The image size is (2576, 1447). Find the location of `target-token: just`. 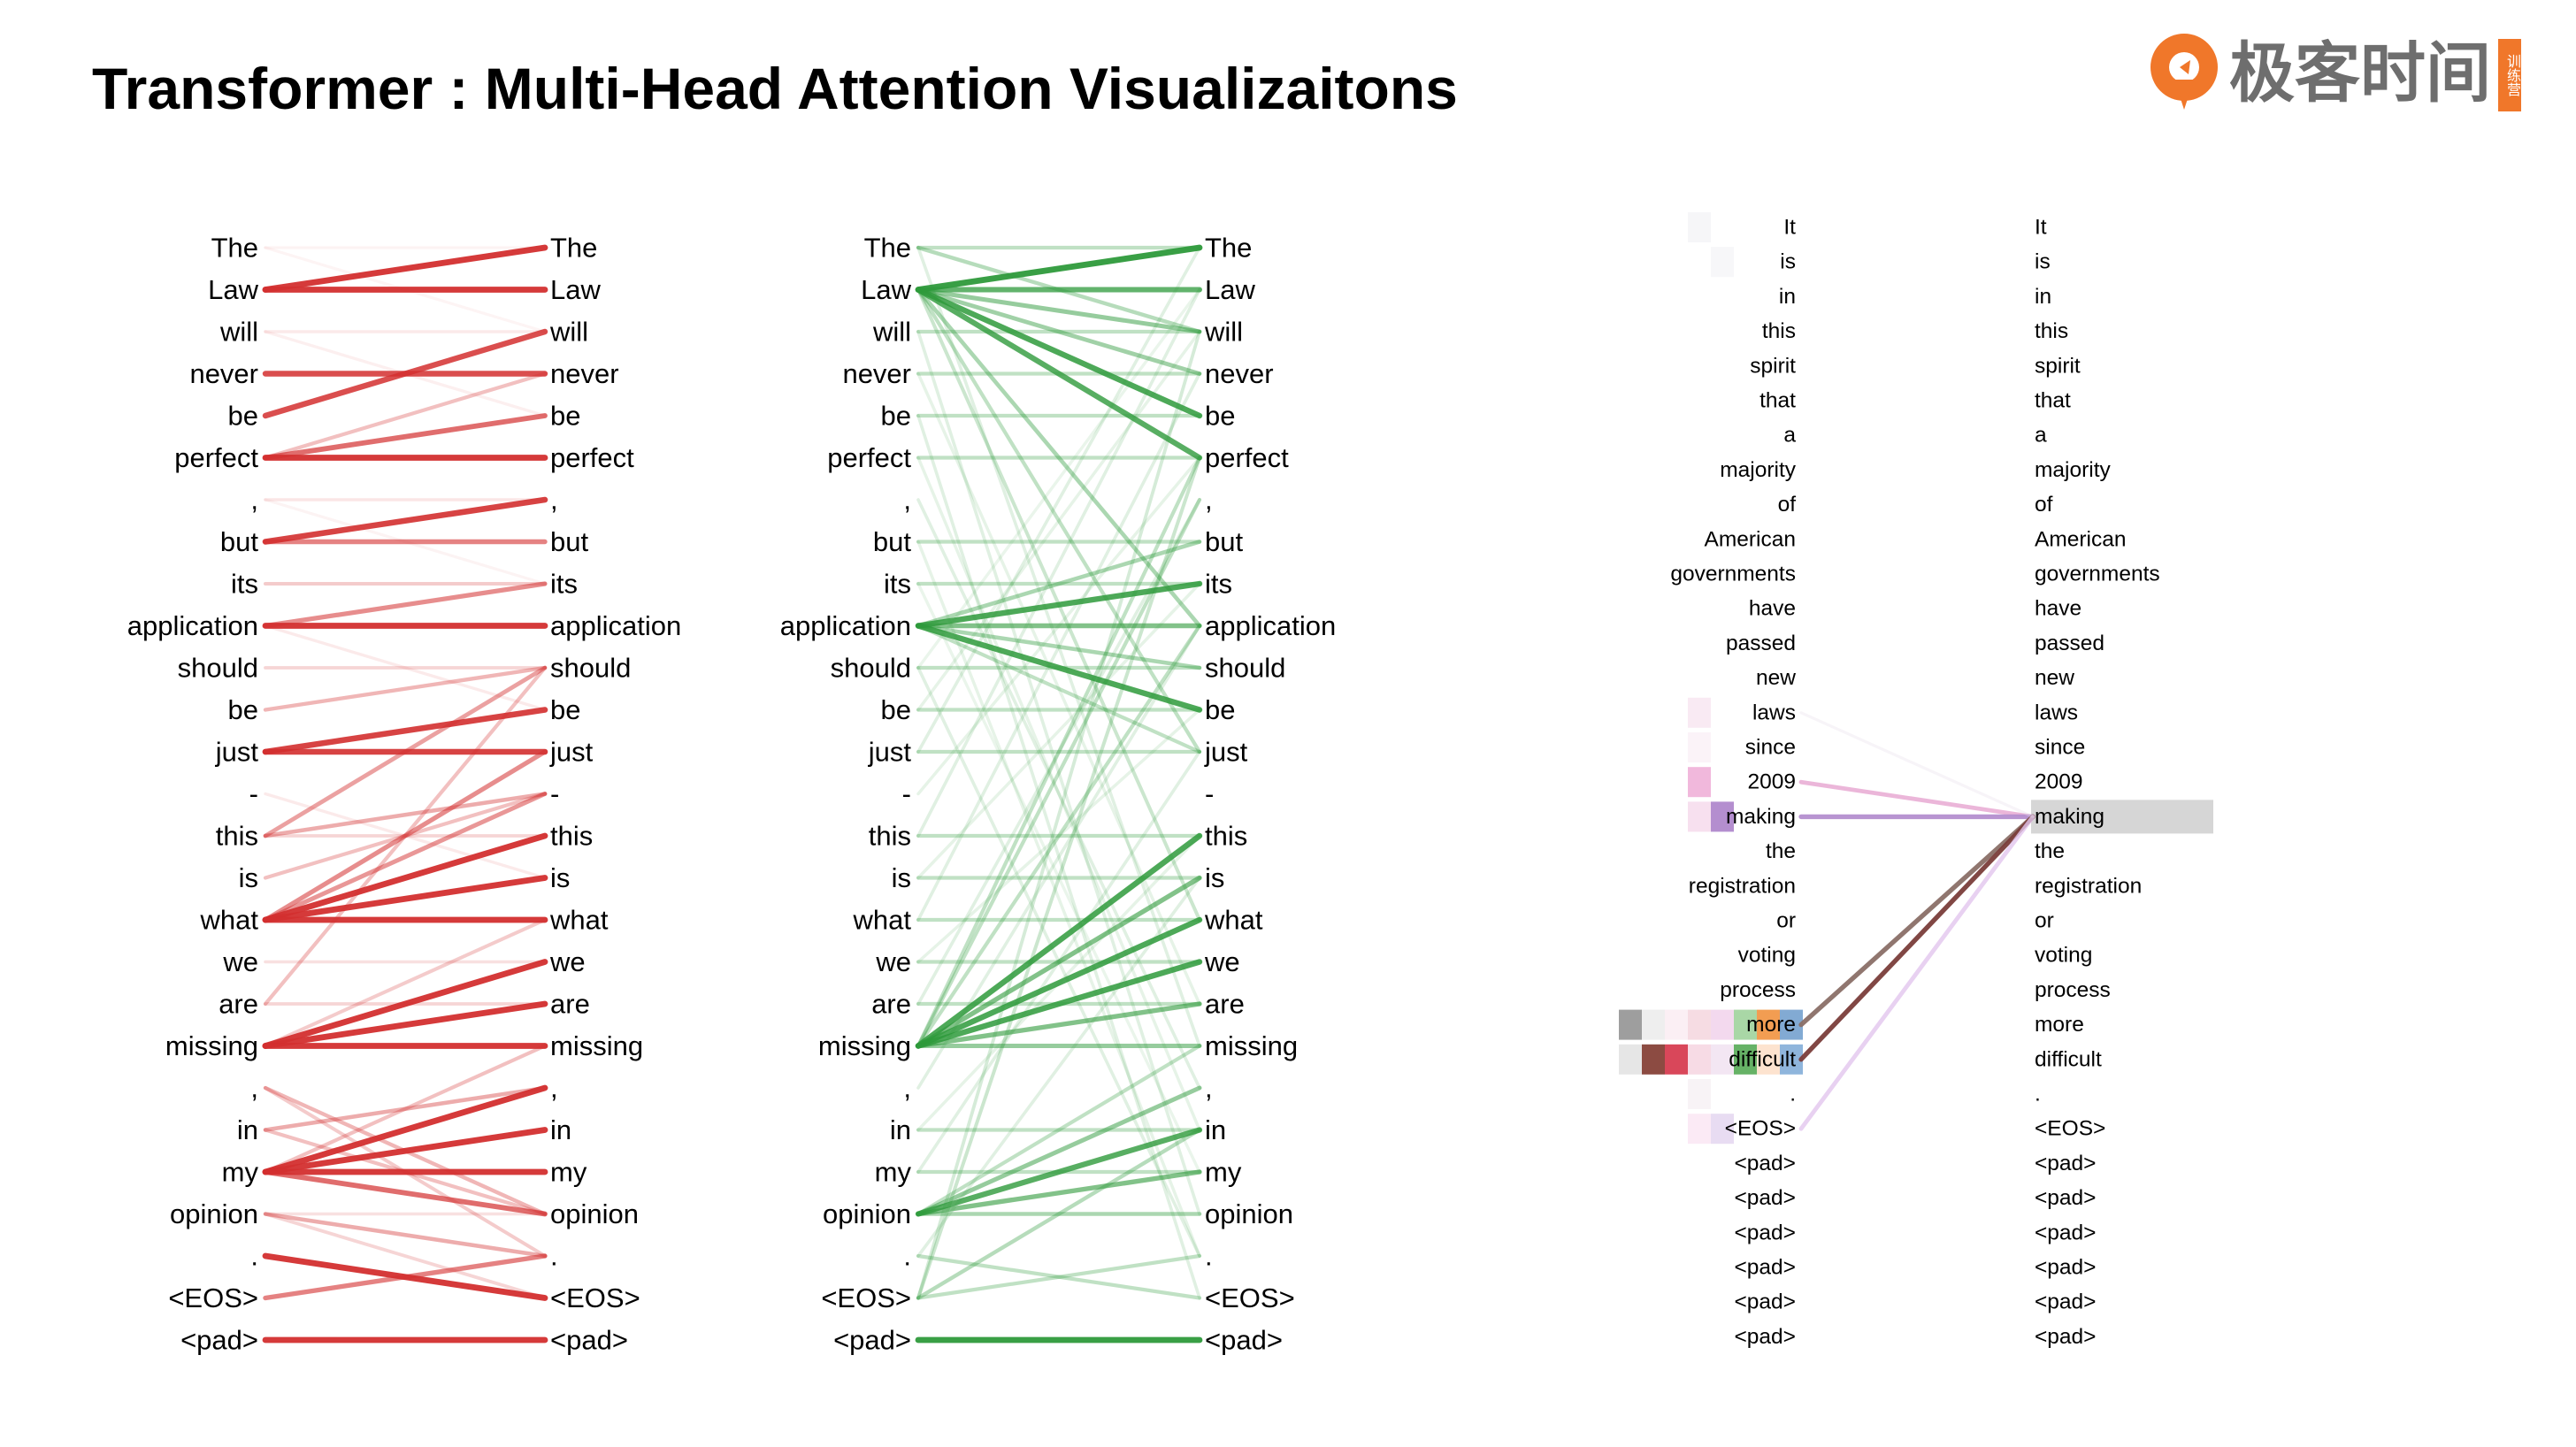

target-token: just is located at coordinates (1226, 753).